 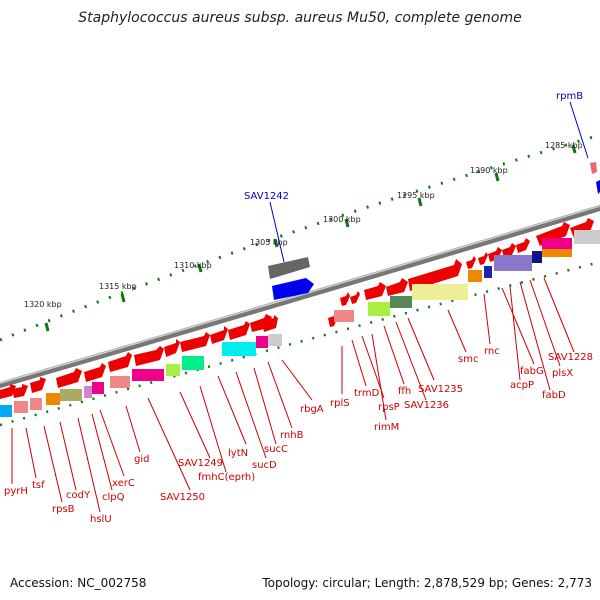 I want to click on gene-label: rplS, so click(x=340, y=403).